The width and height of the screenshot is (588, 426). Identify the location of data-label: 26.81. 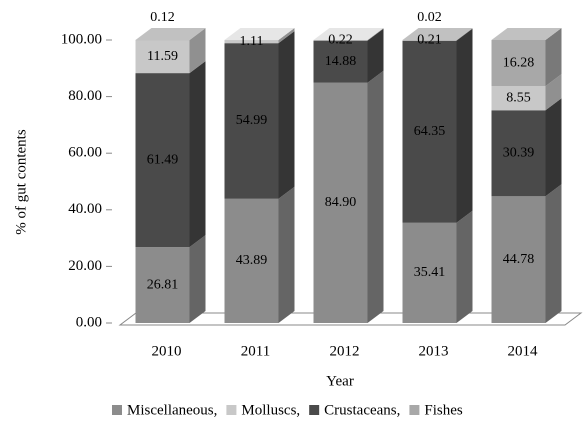
(163, 284).